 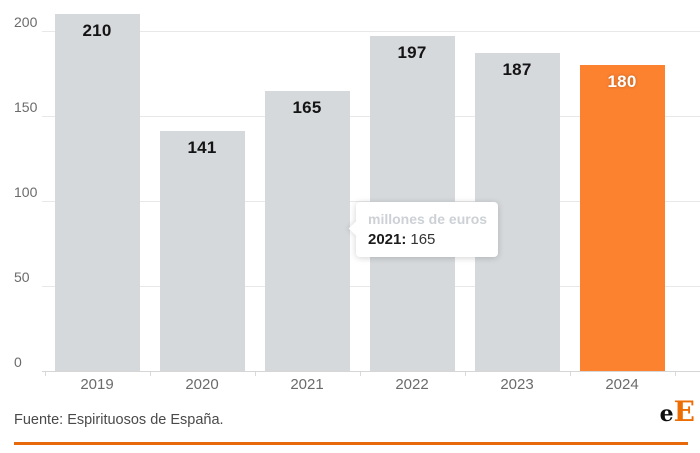 What do you see at coordinates (423, 239) in the screenshot?
I see `tooltip-value: 165` at bounding box center [423, 239].